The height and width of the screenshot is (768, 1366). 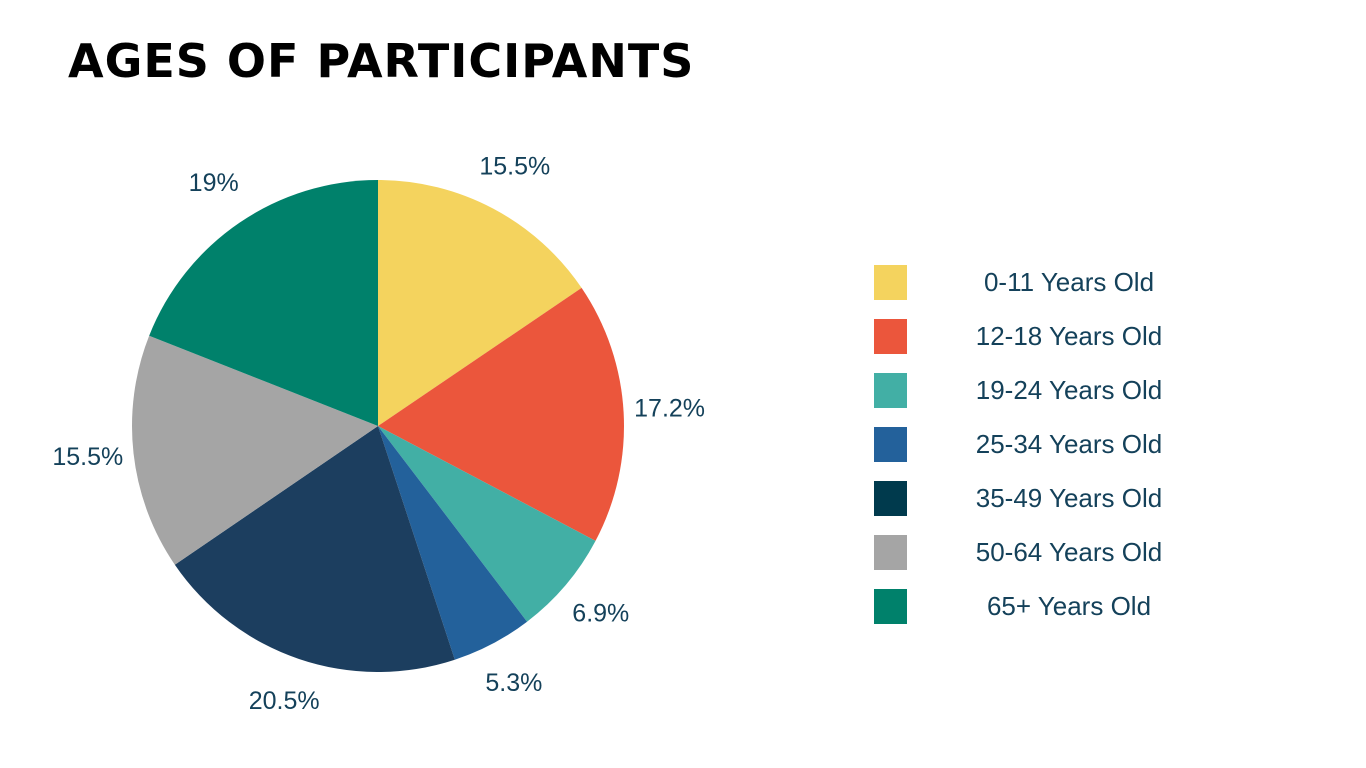 I want to click on legend-item: 35-49 Years Old, so click(x=1044, y=508).